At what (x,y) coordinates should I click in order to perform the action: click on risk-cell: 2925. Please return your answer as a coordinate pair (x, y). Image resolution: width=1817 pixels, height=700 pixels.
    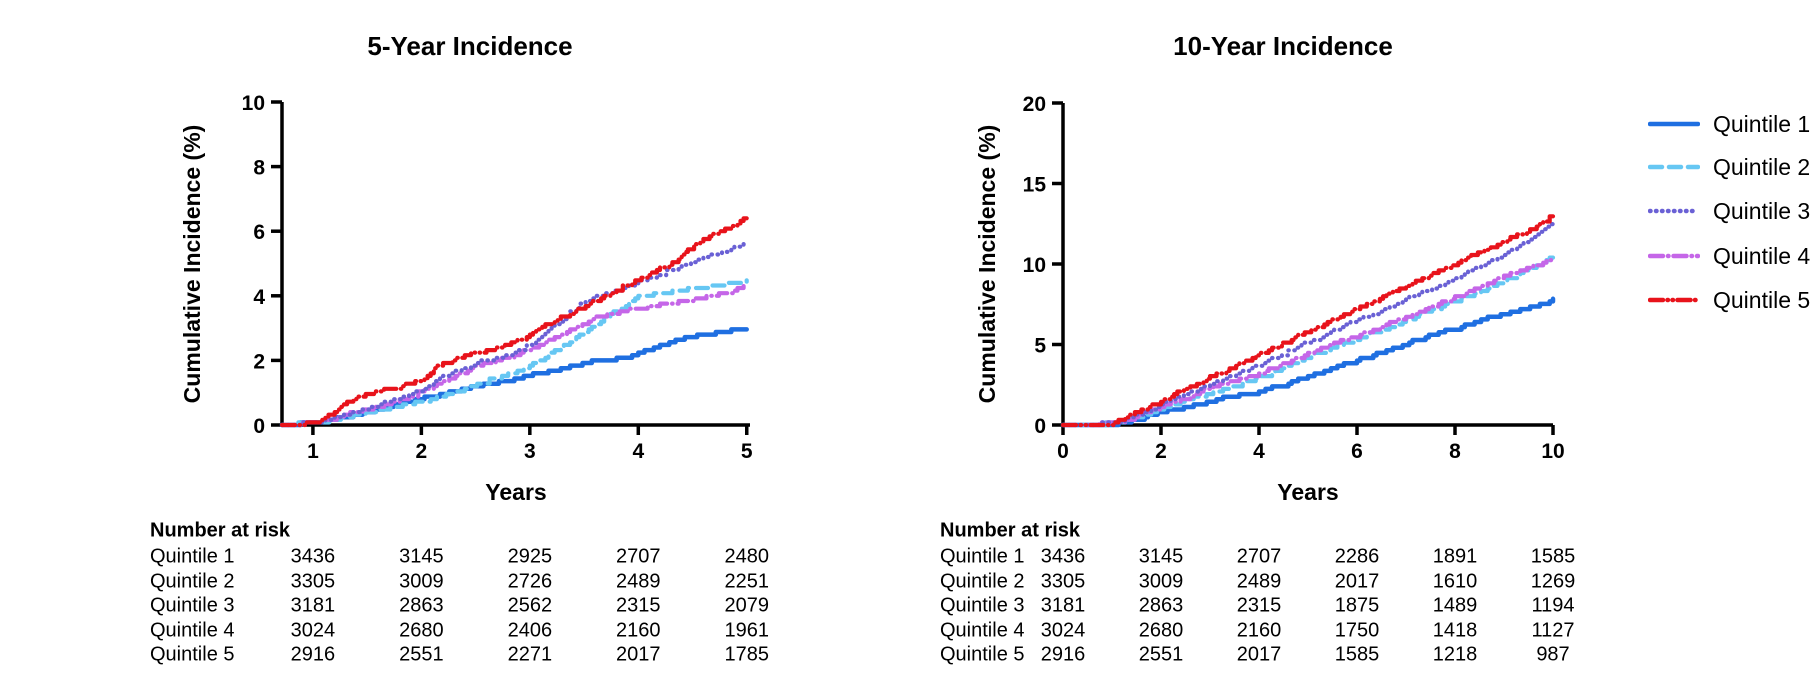
    Looking at the image, I should click on (530, 556).